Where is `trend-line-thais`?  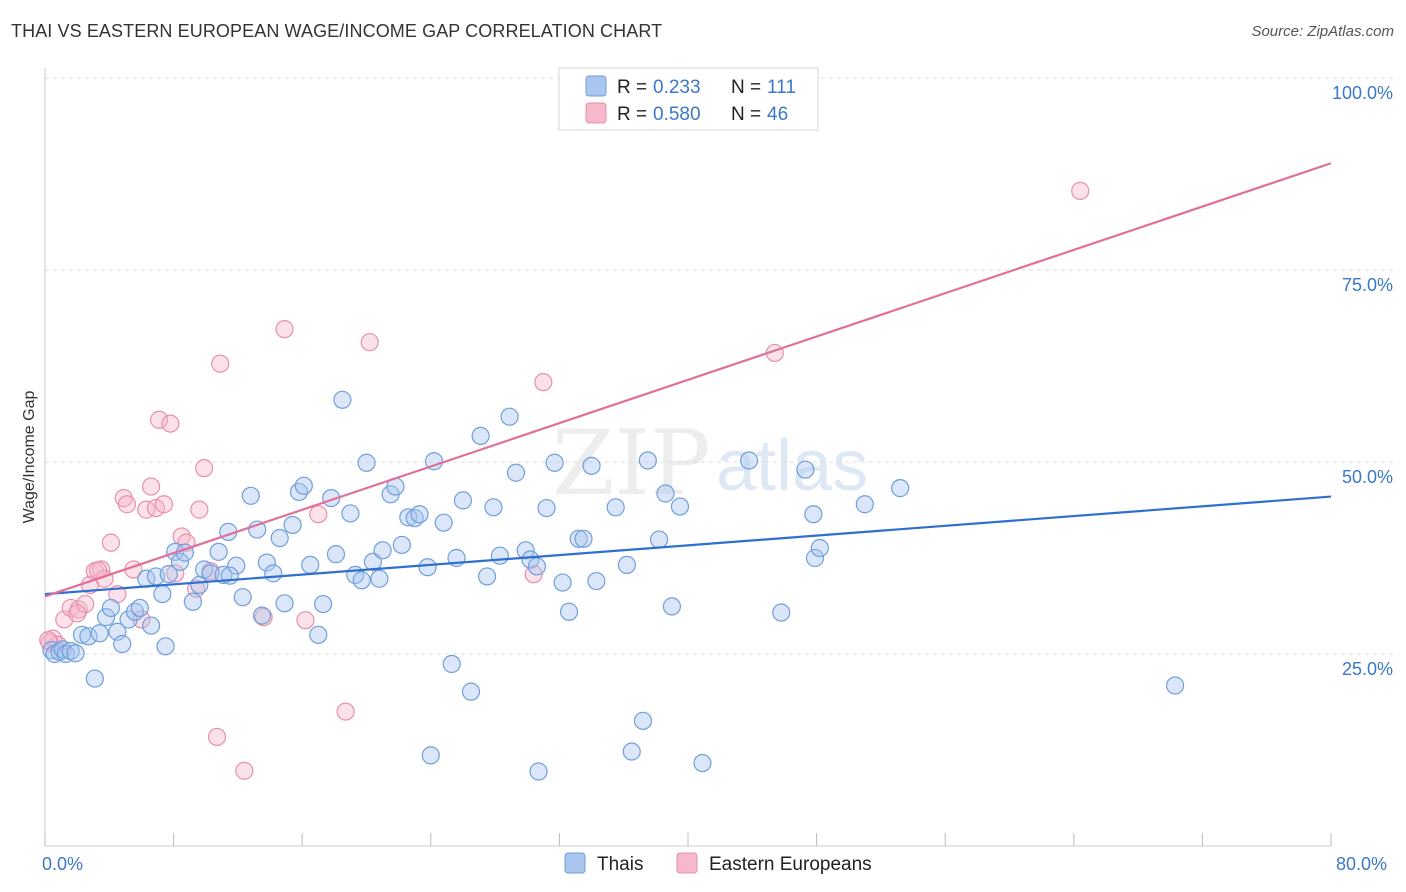
trend-line-thais is located at coordinates (688, 545).